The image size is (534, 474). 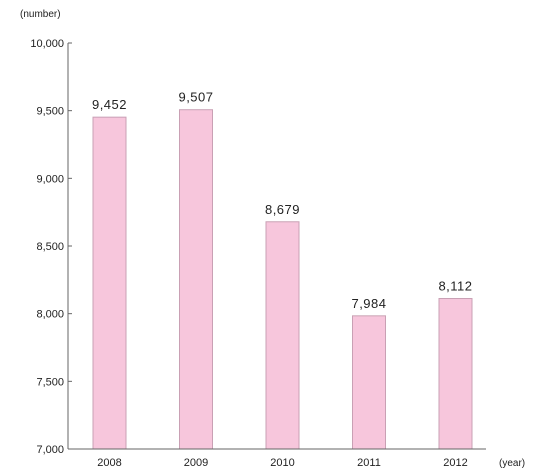 I want to click on data-label-2010: 8,679, so click(x=282, y=209).